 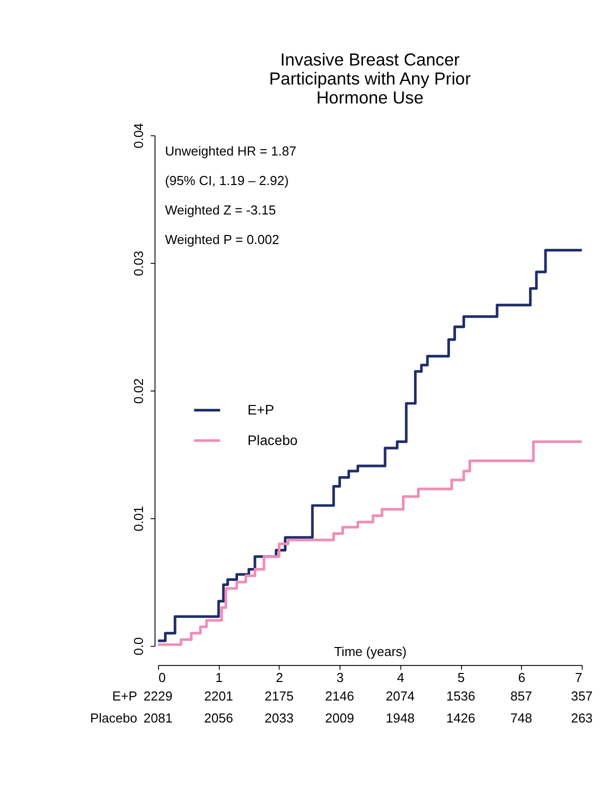 What do you see at coordinates (138, 391) in the screenshot?
I see `y-tick-label: 0.02` at bounding box center [138, 391].